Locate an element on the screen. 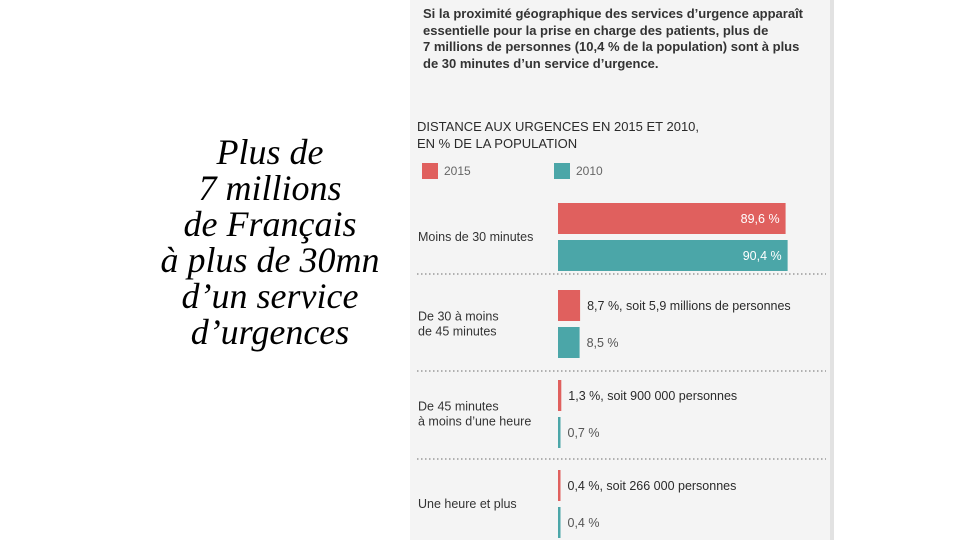 The height and width of the screenshot is (540, 960). legend-swatch-2010 is located at coordinates (562, 171).